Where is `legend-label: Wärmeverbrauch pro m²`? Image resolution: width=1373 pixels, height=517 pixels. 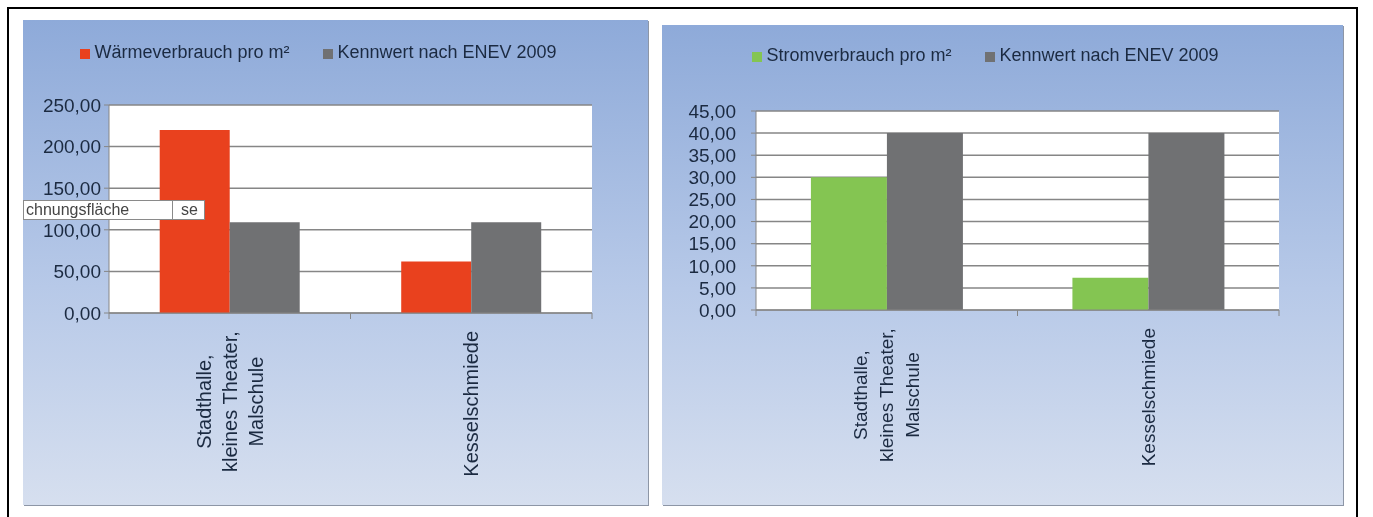
legend-label: Wärmeverbrauch pro m² is located at coordinates (192, 52).